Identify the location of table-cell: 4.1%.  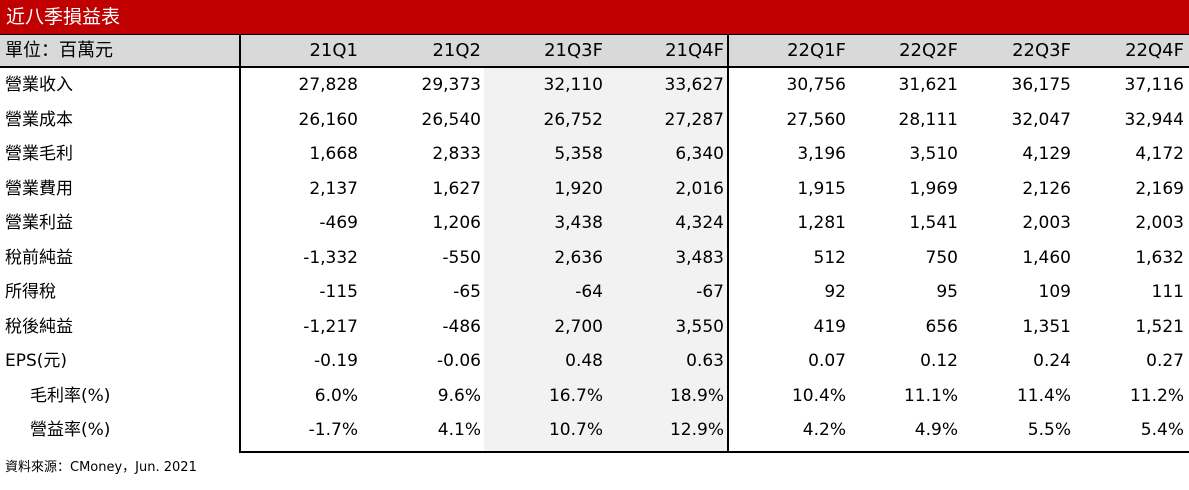
(459, 430).